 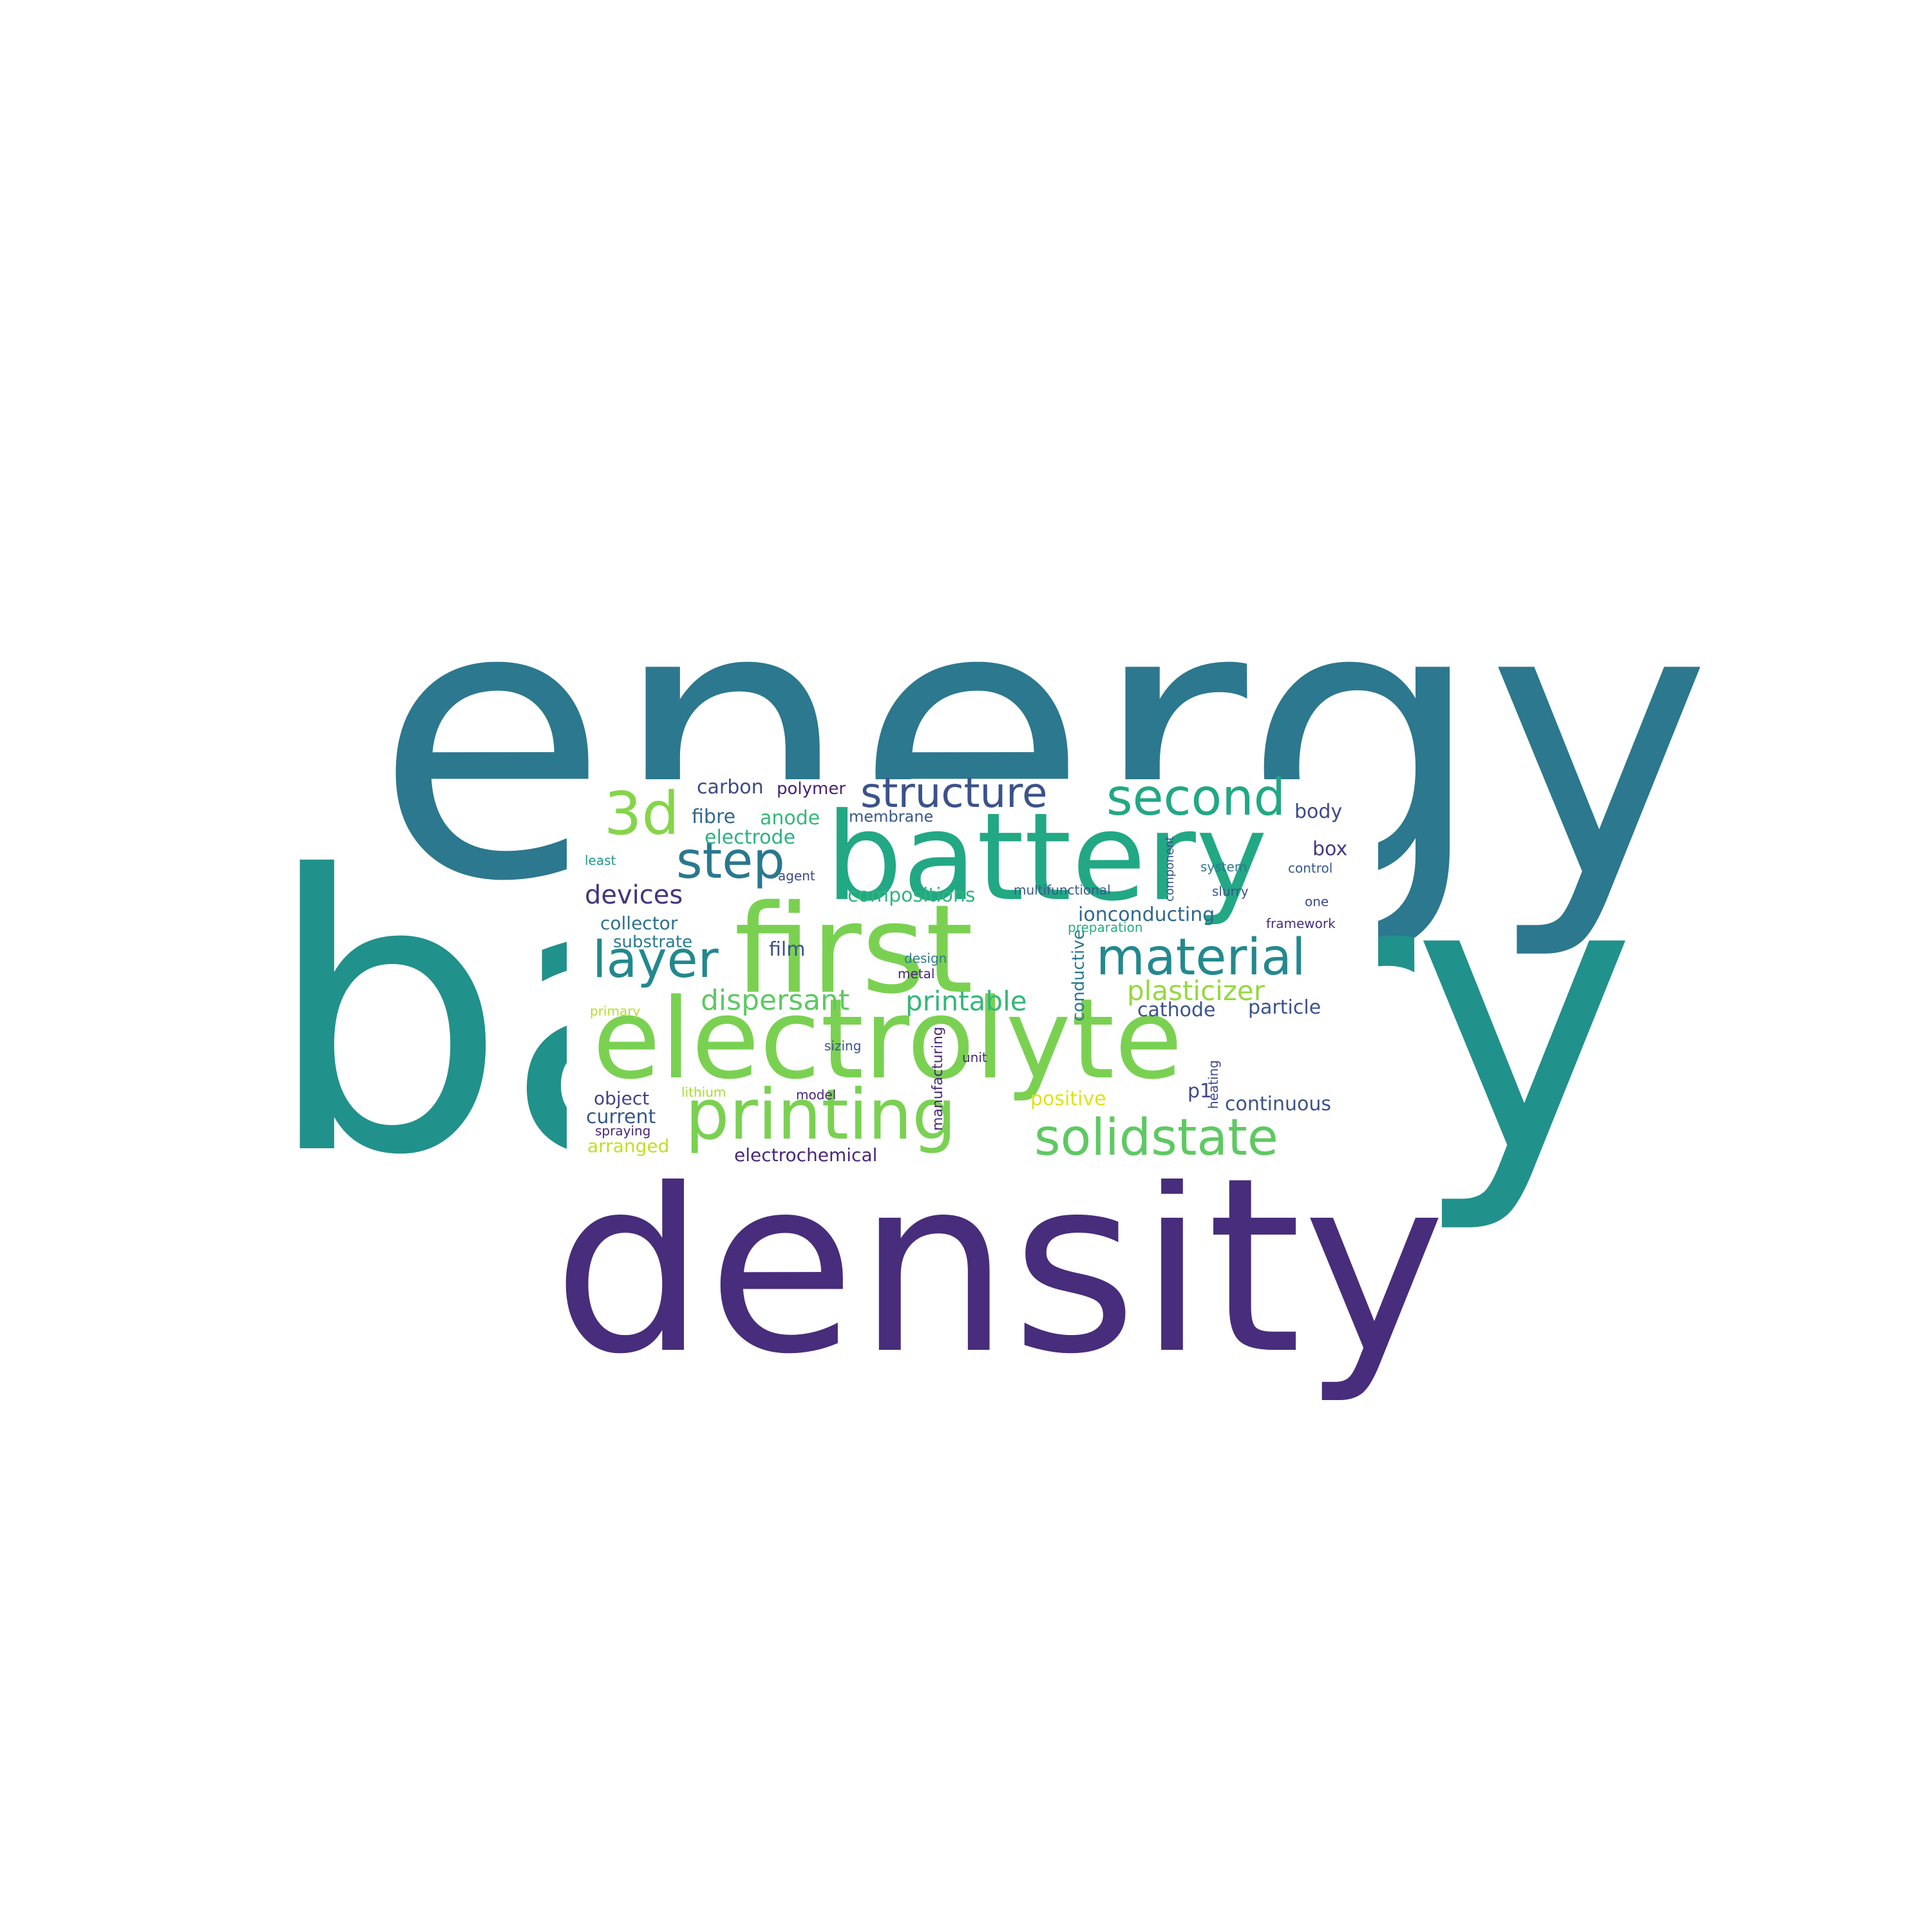 What do you see at coordinates (1317, 902) in the screenshot?
I see `word-one: one` at bounding box center [1317, 902].